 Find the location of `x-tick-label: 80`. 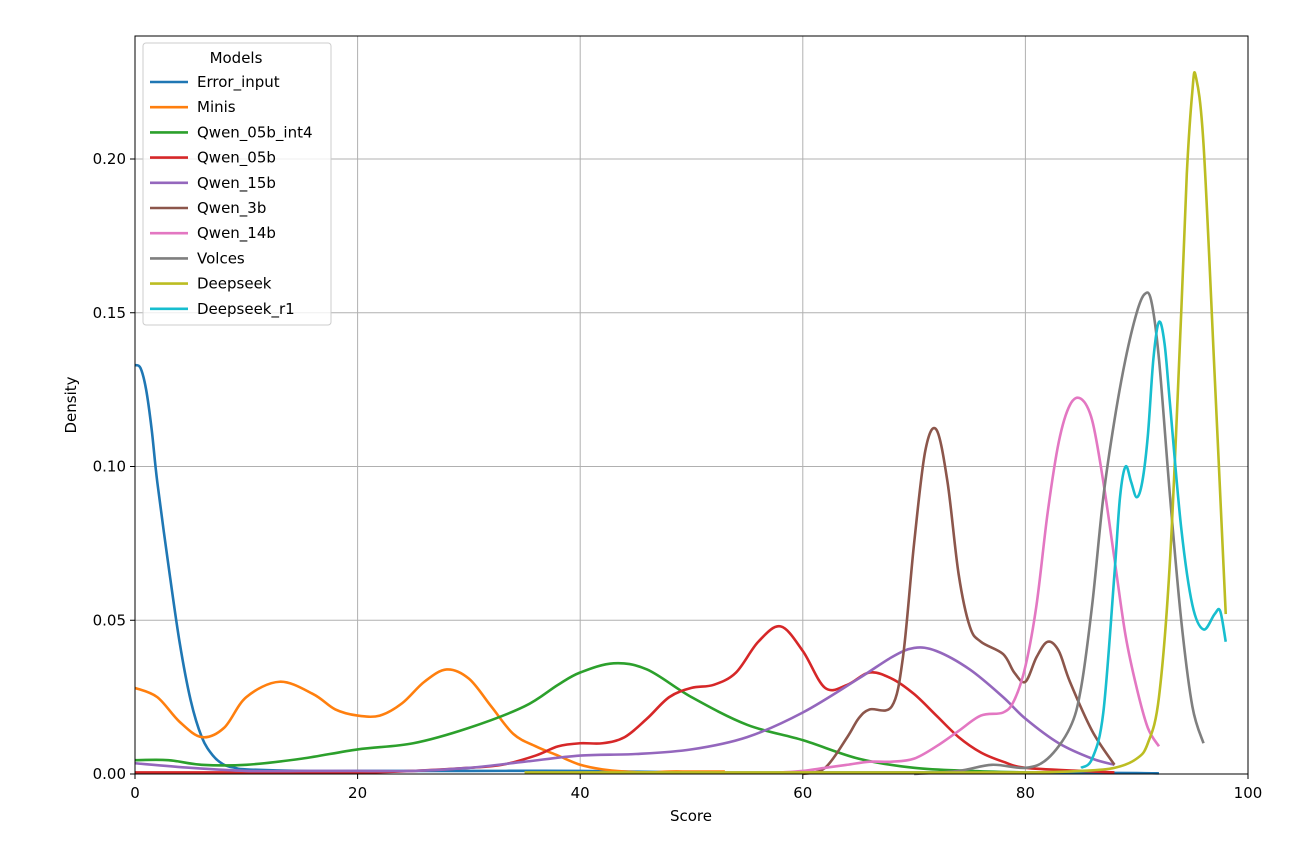

x-tick-label: 80 is located at coordinates (1025, 793).